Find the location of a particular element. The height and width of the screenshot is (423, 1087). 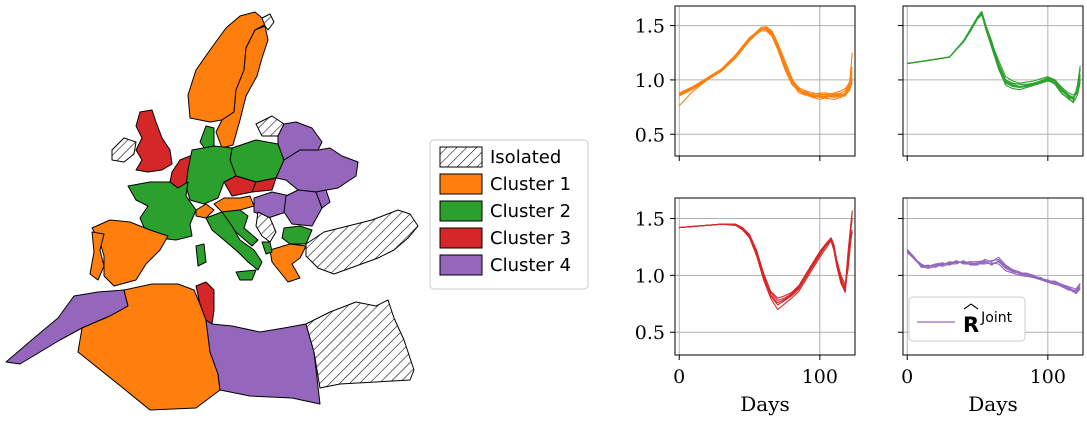

ticks: 0.5 1.0 1.5 is located at coordinates (728, 88).